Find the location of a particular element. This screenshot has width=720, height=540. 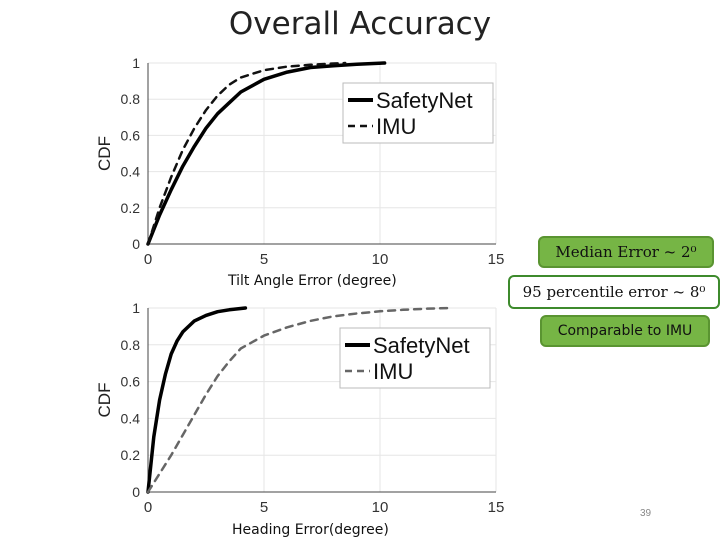

chart-2-y-tick-label: 0.8 is located at coordinates (131, 345).